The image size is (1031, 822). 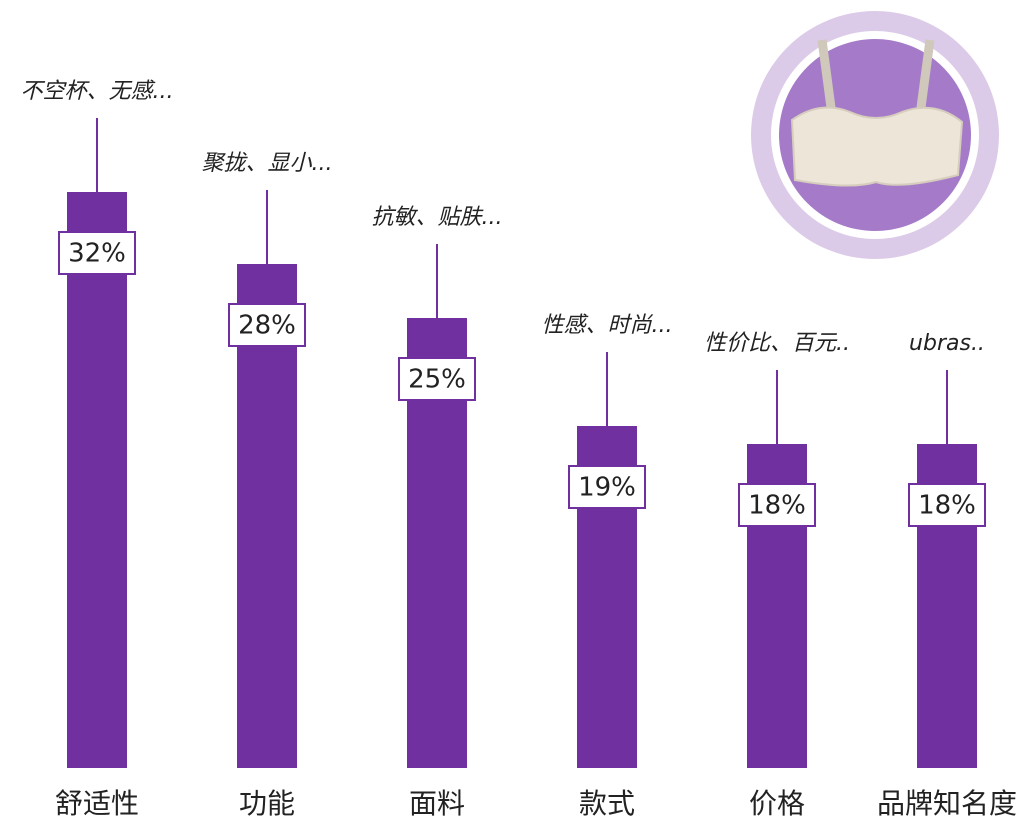 I want to click on value-label: 19%, so click(x=607, y=488).